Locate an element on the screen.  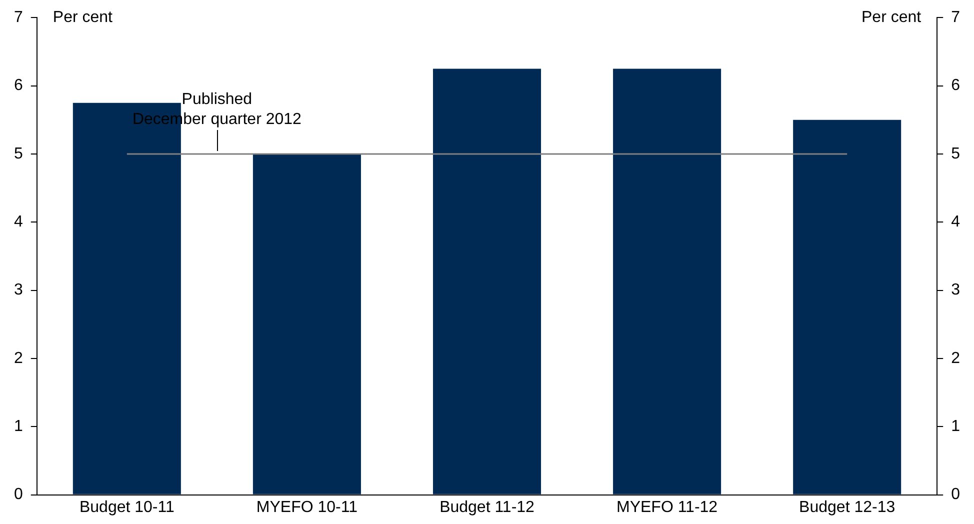
y-tick-label: 5 is located at coordinates (18, 153).